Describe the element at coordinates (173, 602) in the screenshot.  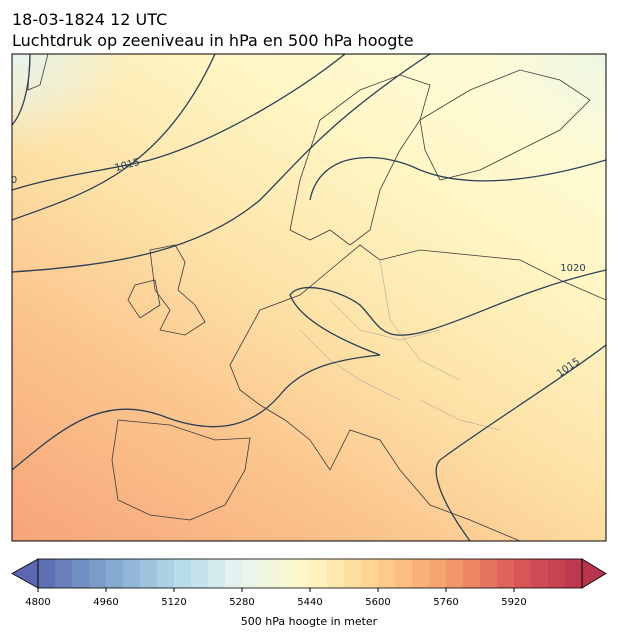
I see `colorbar-tick-label: 5120` at that location.